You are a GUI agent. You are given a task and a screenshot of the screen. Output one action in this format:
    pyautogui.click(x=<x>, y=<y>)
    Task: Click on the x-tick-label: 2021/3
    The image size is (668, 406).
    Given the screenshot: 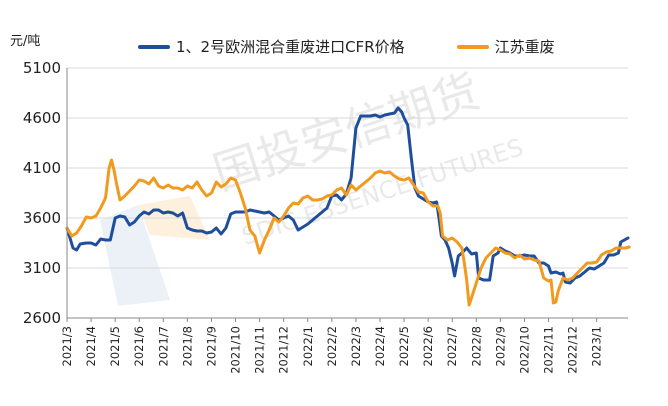 What is the action you would take?
    pyautogui.click(x=67, y=346)
    